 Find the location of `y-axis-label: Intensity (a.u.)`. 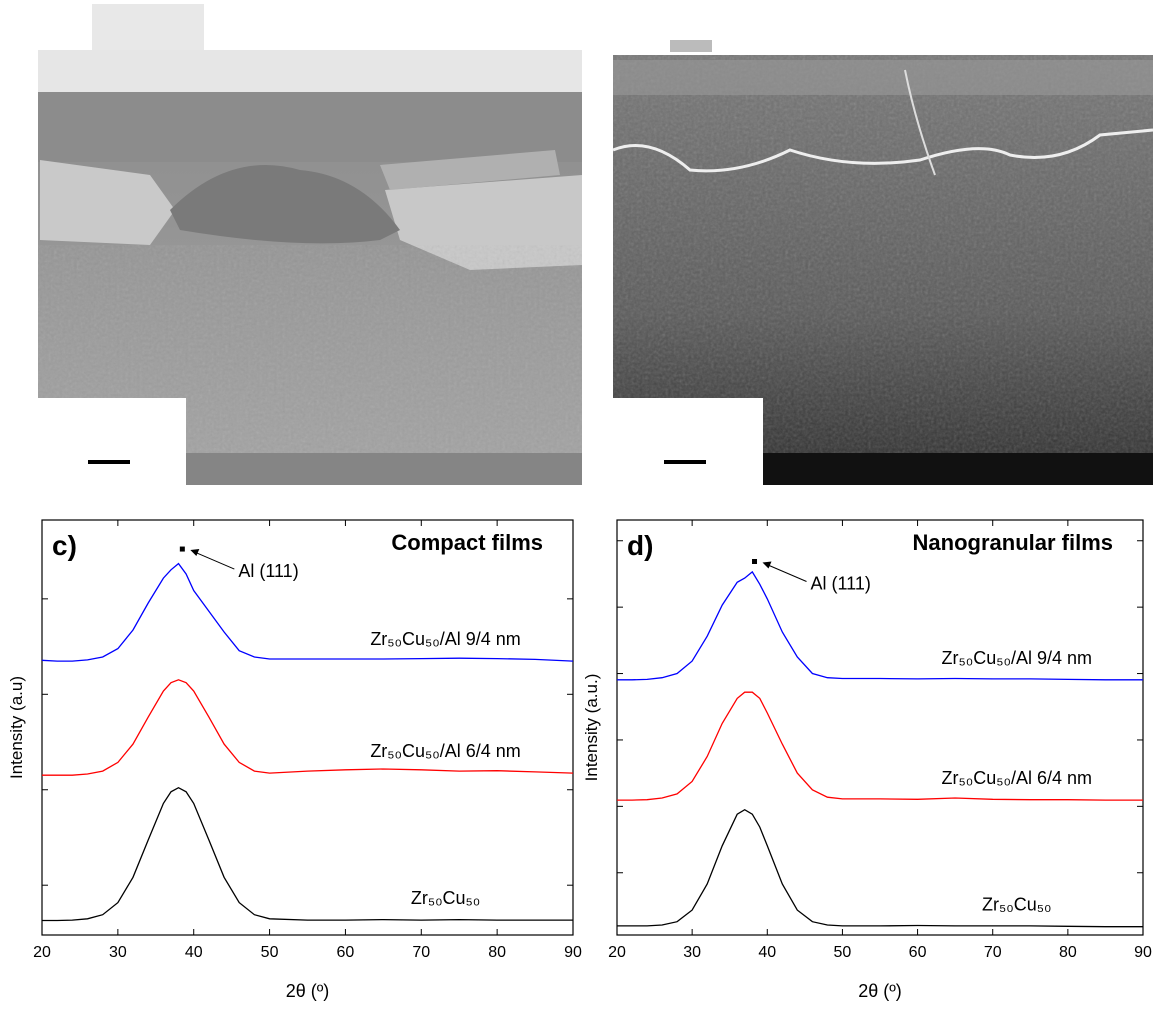

y-axis-label: Intensity (a.u.) is located at coordinates (591, 728).